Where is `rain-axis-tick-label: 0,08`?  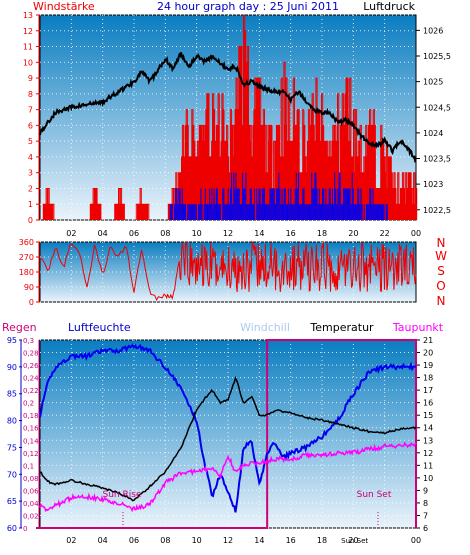
rain-axis-tick-label: 0,08 is located at coordinates (31, 479).